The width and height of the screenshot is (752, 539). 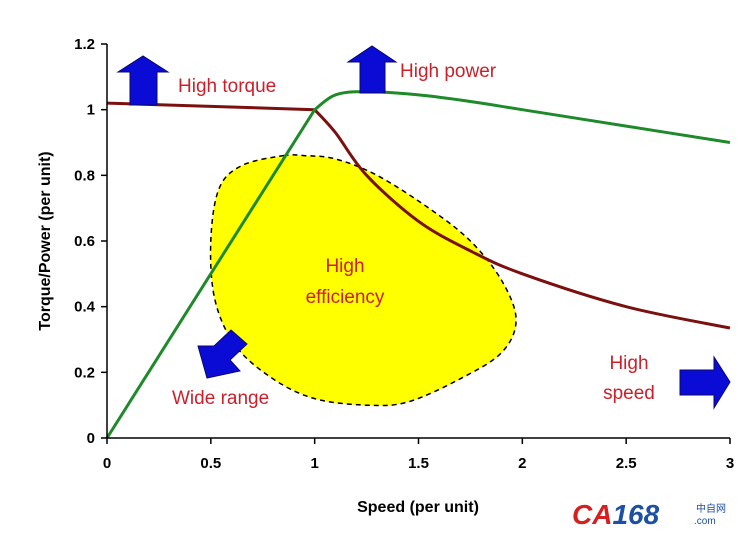 What do you see at coordinates (85, 307) in the screenshot?
I see `y-tick-label: 0.4` at bounding box center [85, 307].